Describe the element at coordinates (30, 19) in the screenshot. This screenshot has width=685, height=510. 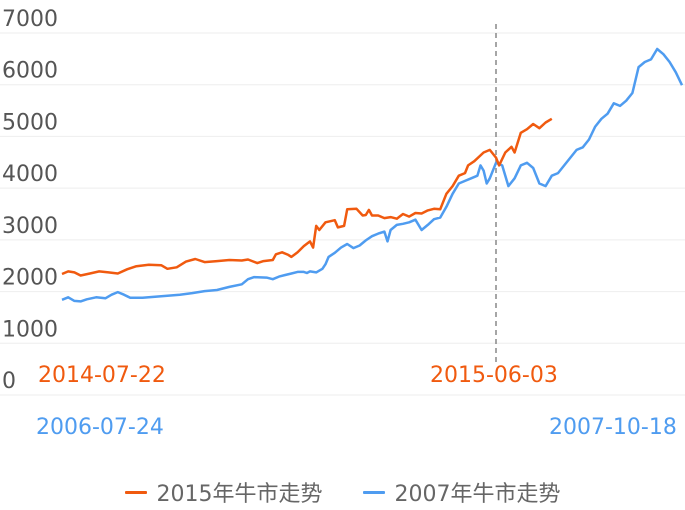
I see `y-tick-label: 7000` at that location.